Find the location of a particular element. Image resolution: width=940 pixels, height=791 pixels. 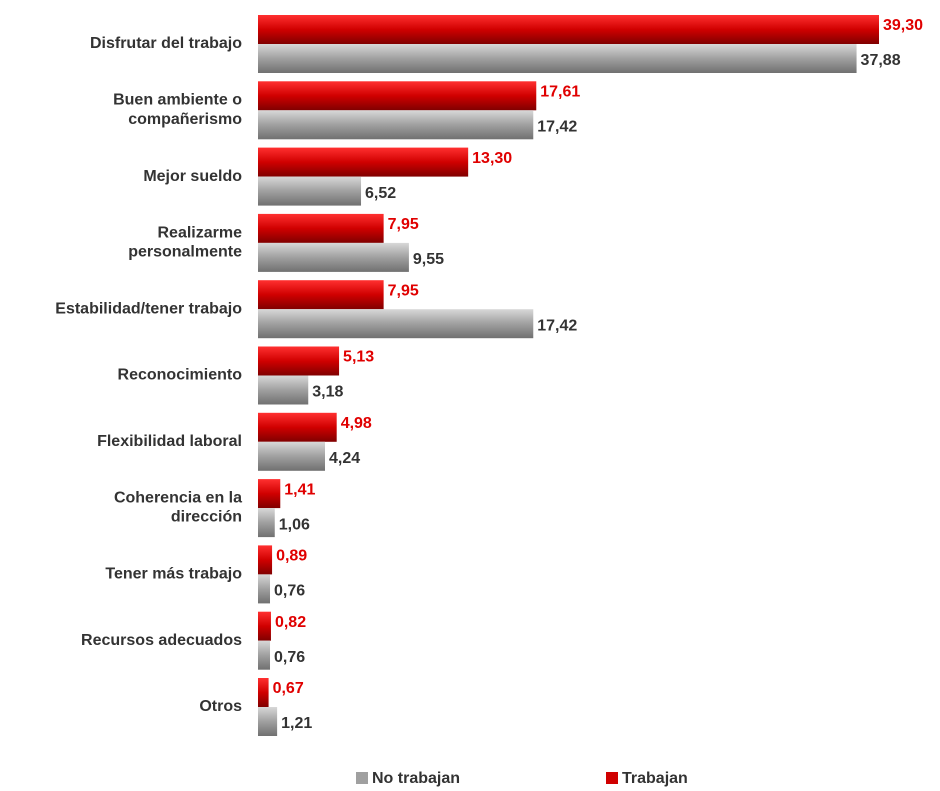

category-label: Otros is located at coordinates (220, 706).